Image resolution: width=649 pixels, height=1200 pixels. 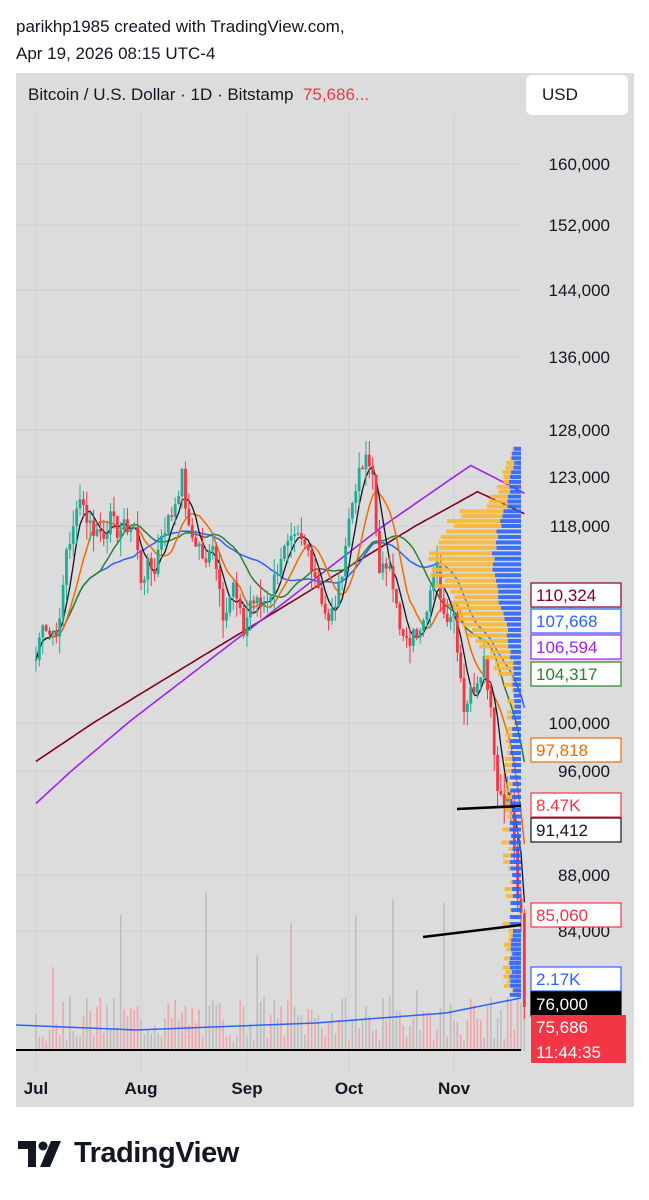 What do you see at coordinates (566, 674) in the screenshot?
I see `price-label-text: 104,317` at bounding box center [566, 674].